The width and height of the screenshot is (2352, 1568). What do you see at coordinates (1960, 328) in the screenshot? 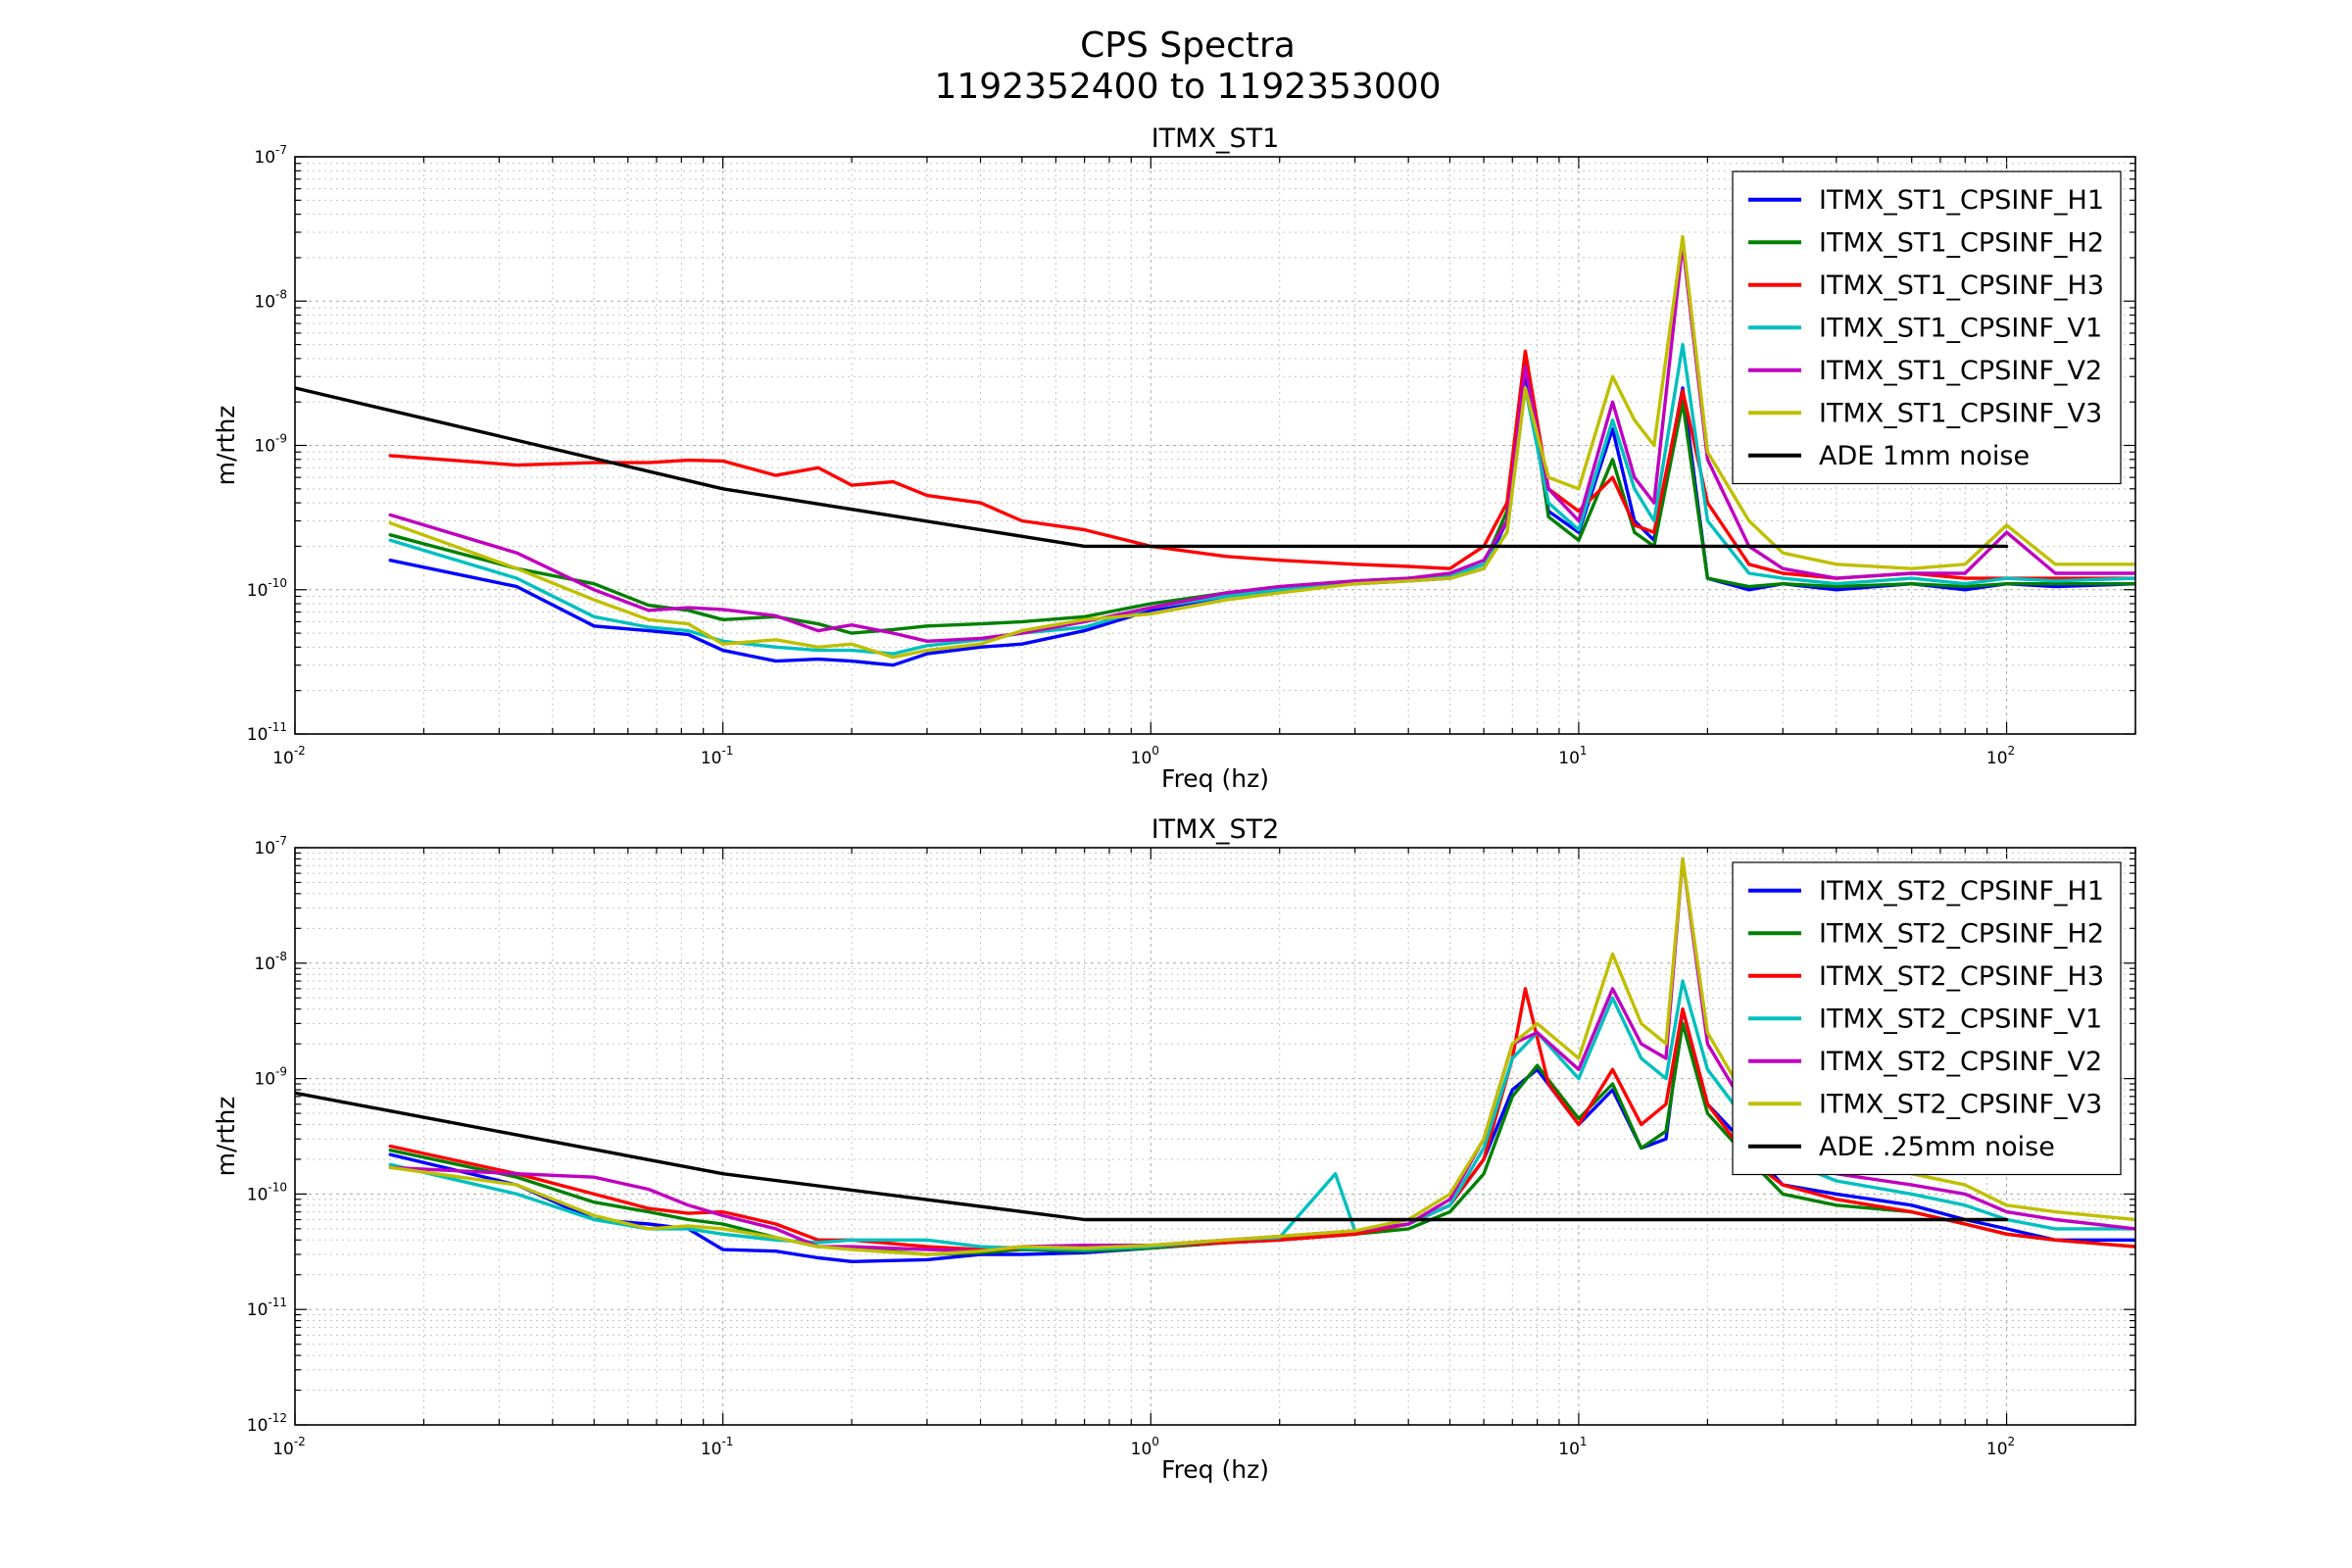
I see `legend-entry-label: ITMX_ST1_CPSINF_V1` at bounding box center [1960, 328].